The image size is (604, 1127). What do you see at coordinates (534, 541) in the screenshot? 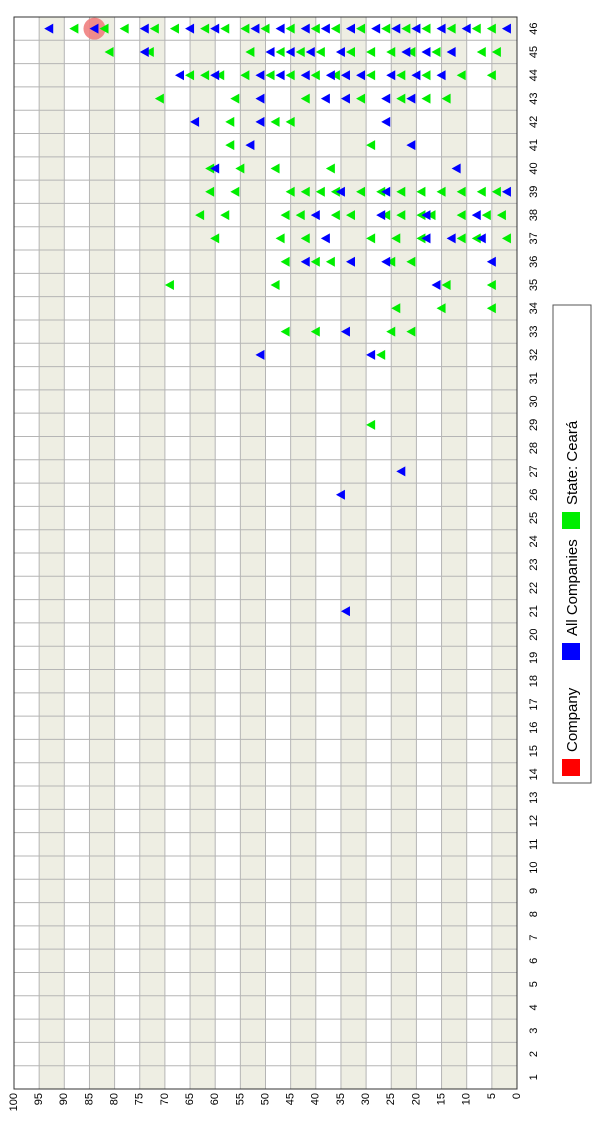
I see `x-tick-label: 24` at bounding box center [534, 541].